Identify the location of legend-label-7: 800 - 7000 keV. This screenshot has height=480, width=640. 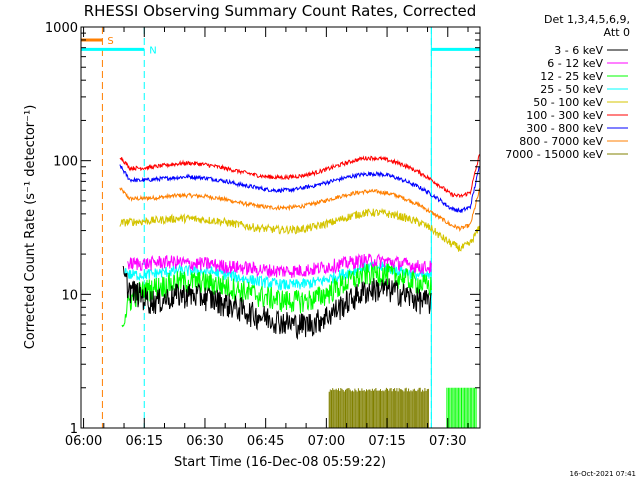
(561, 141).